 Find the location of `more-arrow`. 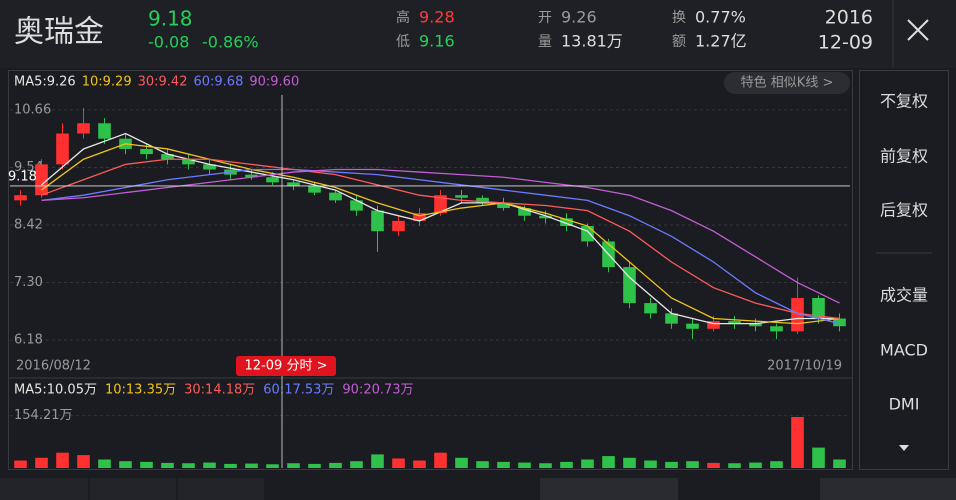

more-arrow is located at coordinates (904, 448).